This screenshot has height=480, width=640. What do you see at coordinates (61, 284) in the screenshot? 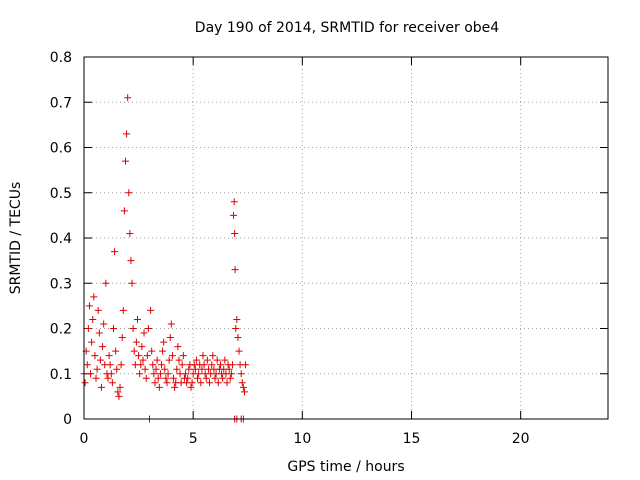
I see `y-tick-label: 0.3` at bounding box center [61, 284].